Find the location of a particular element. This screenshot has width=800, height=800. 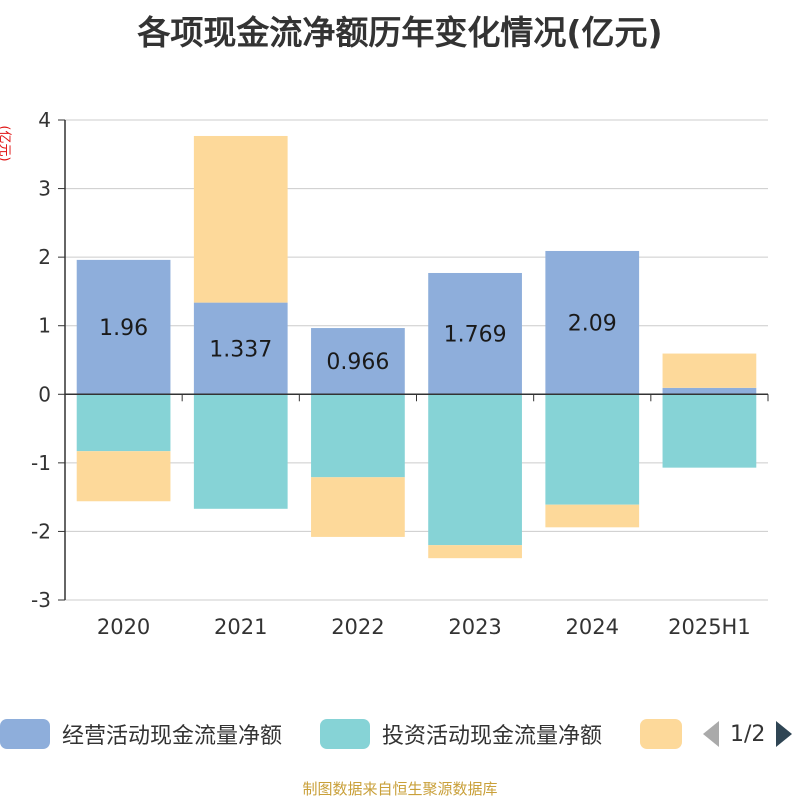

y-tick-label: -1 is located at coordinates (41, 463).